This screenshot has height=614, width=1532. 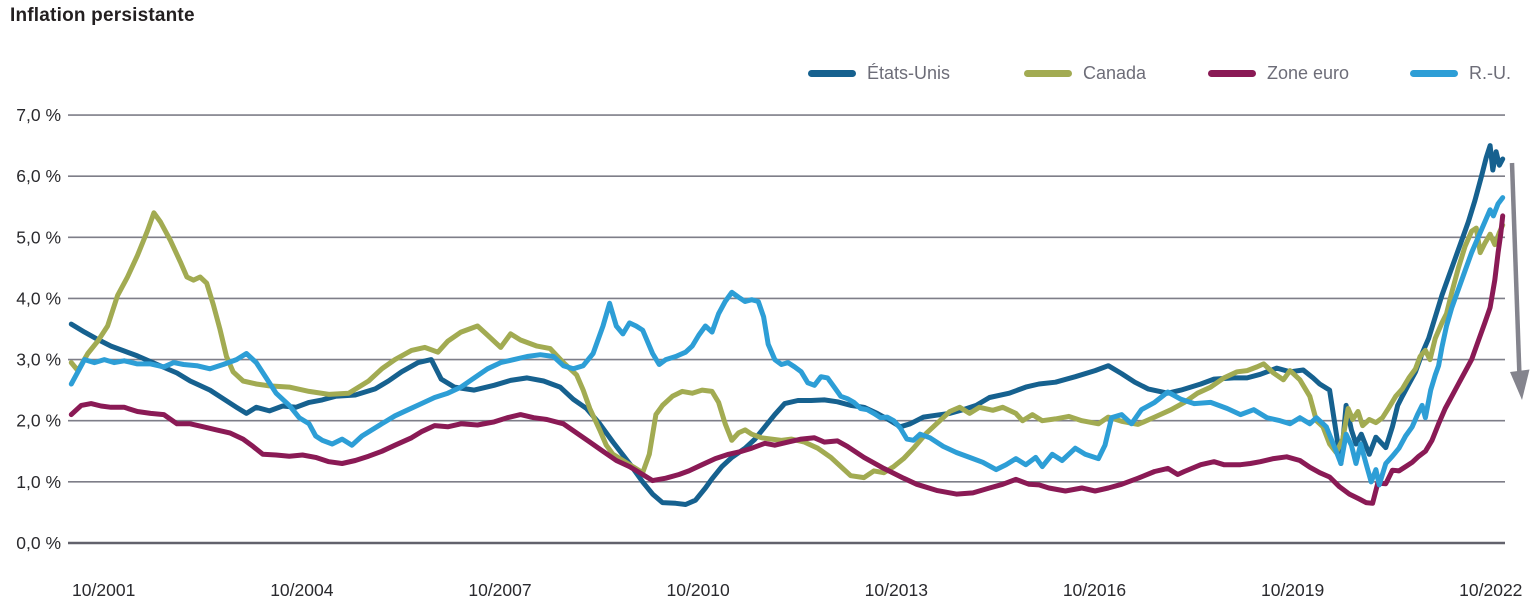 What do you see at coordinates (38, 543) in the screenshot?
I see `y-axis-tick-label: 0,0 %` at bounding box center [38, 543].